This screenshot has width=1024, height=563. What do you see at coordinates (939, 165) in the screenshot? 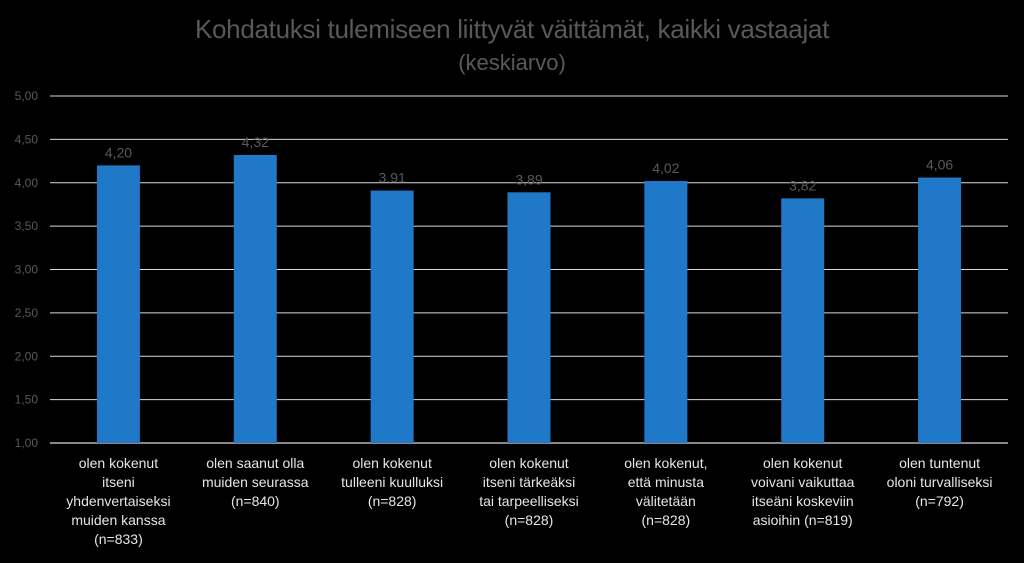
I see `value-label: 4,06` at bounding box center [939, 165].